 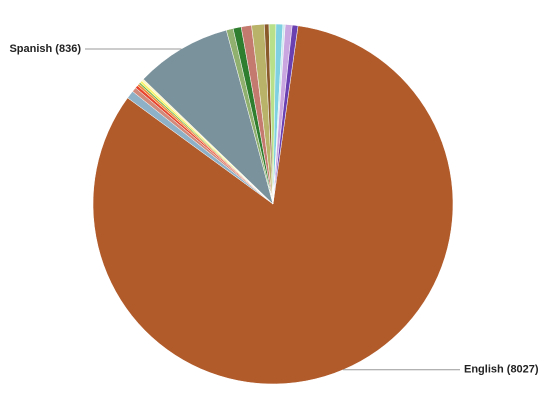 What do you see at coordinates (45, 49) in the screenshot?
I see `slice-label: Spanish (836)` at bounding box center [45, 49].